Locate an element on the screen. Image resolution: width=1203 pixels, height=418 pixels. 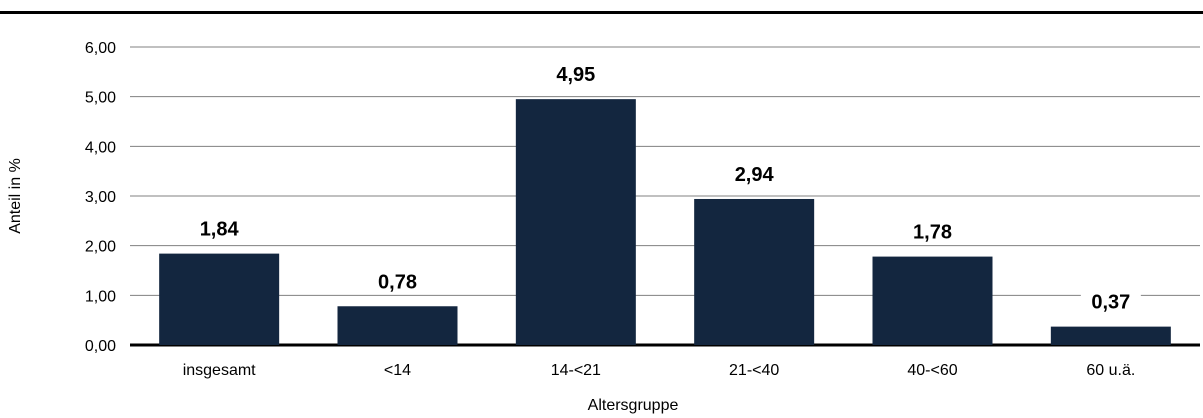
value-label: 4,95 is located at coordinates (575, 75).